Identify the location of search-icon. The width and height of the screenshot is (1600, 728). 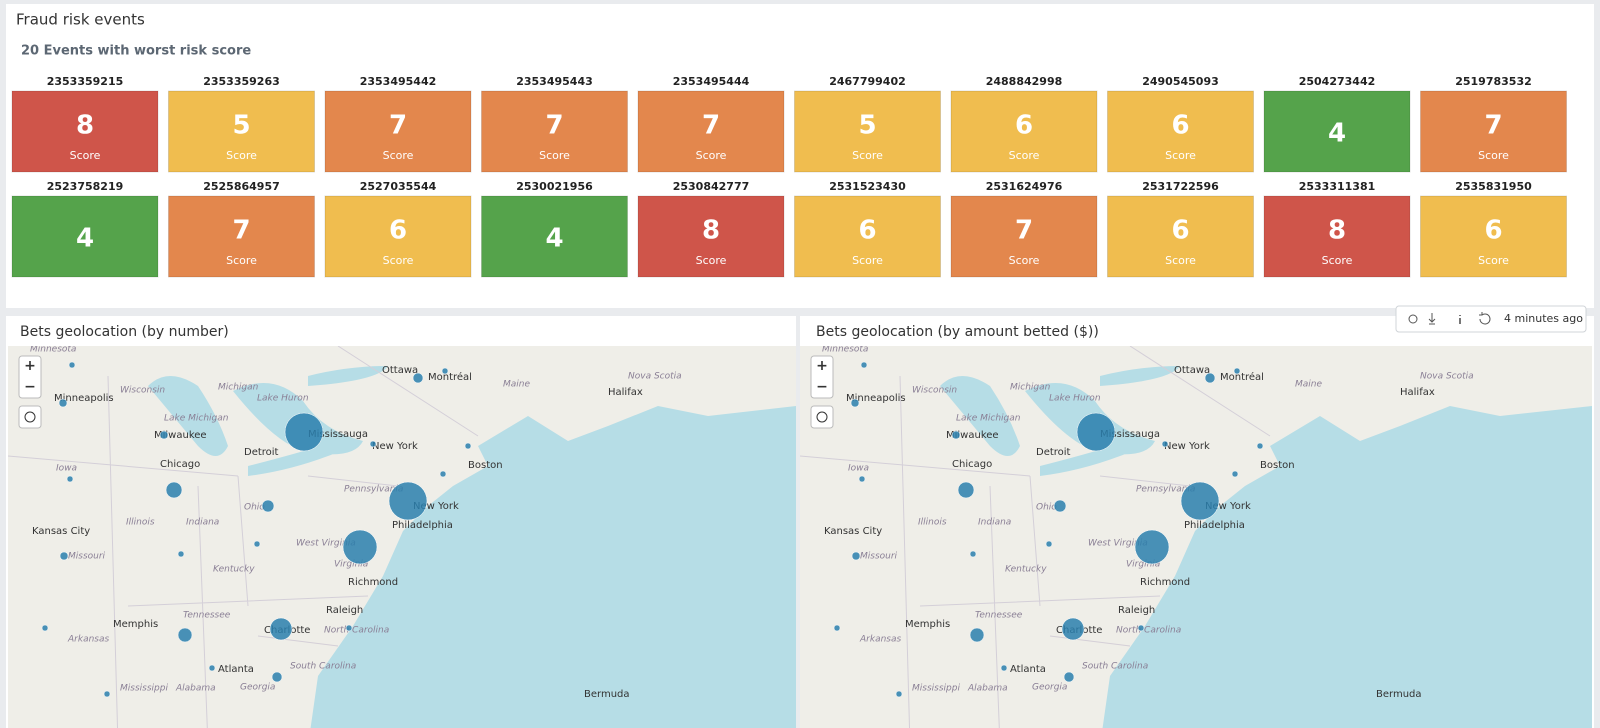
(1413, 319).